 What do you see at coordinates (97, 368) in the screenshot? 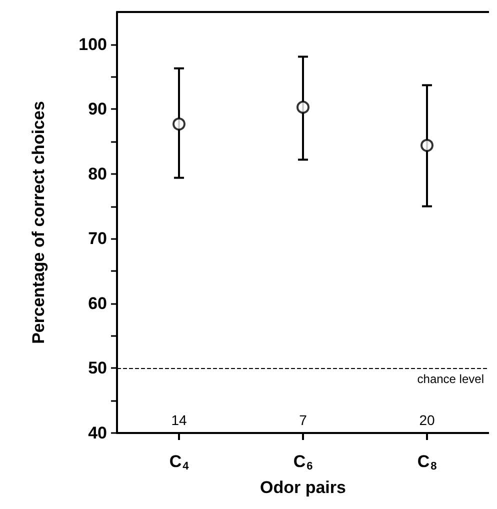
I see `y-tick-label: 50` at bounding box center [97, 368].